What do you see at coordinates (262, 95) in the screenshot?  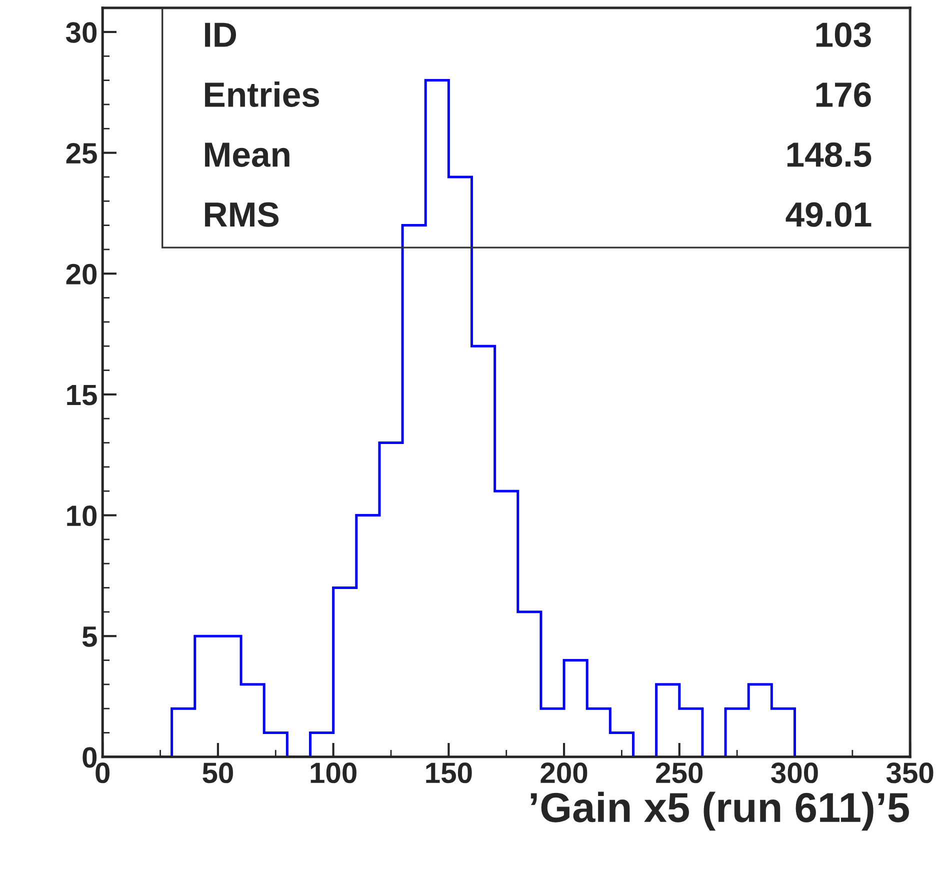 I see `annotation: Entries` at bounding box center [262, 95].